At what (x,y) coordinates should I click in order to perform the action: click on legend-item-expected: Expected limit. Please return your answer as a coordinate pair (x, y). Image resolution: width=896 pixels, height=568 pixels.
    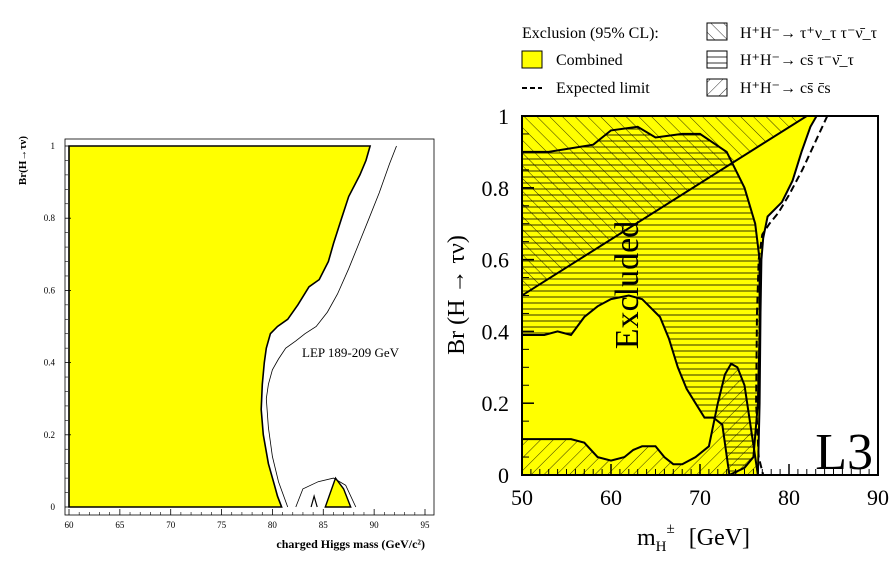
    Looking at the image, I should click on (586, 88).